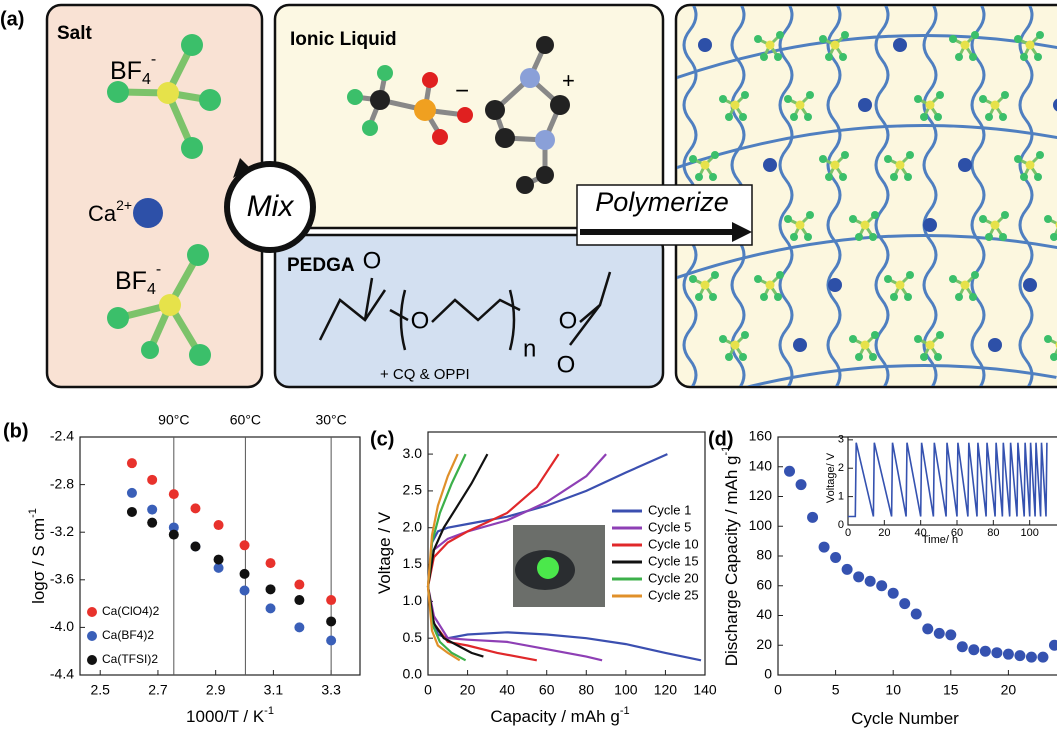 Image resolution: width=1057 pixels, height=731 pixels. What do you see at coordinates (62, 626) in the screenshot?
I see `y-tick-label: -4.0` at bounding box center [62, 626].